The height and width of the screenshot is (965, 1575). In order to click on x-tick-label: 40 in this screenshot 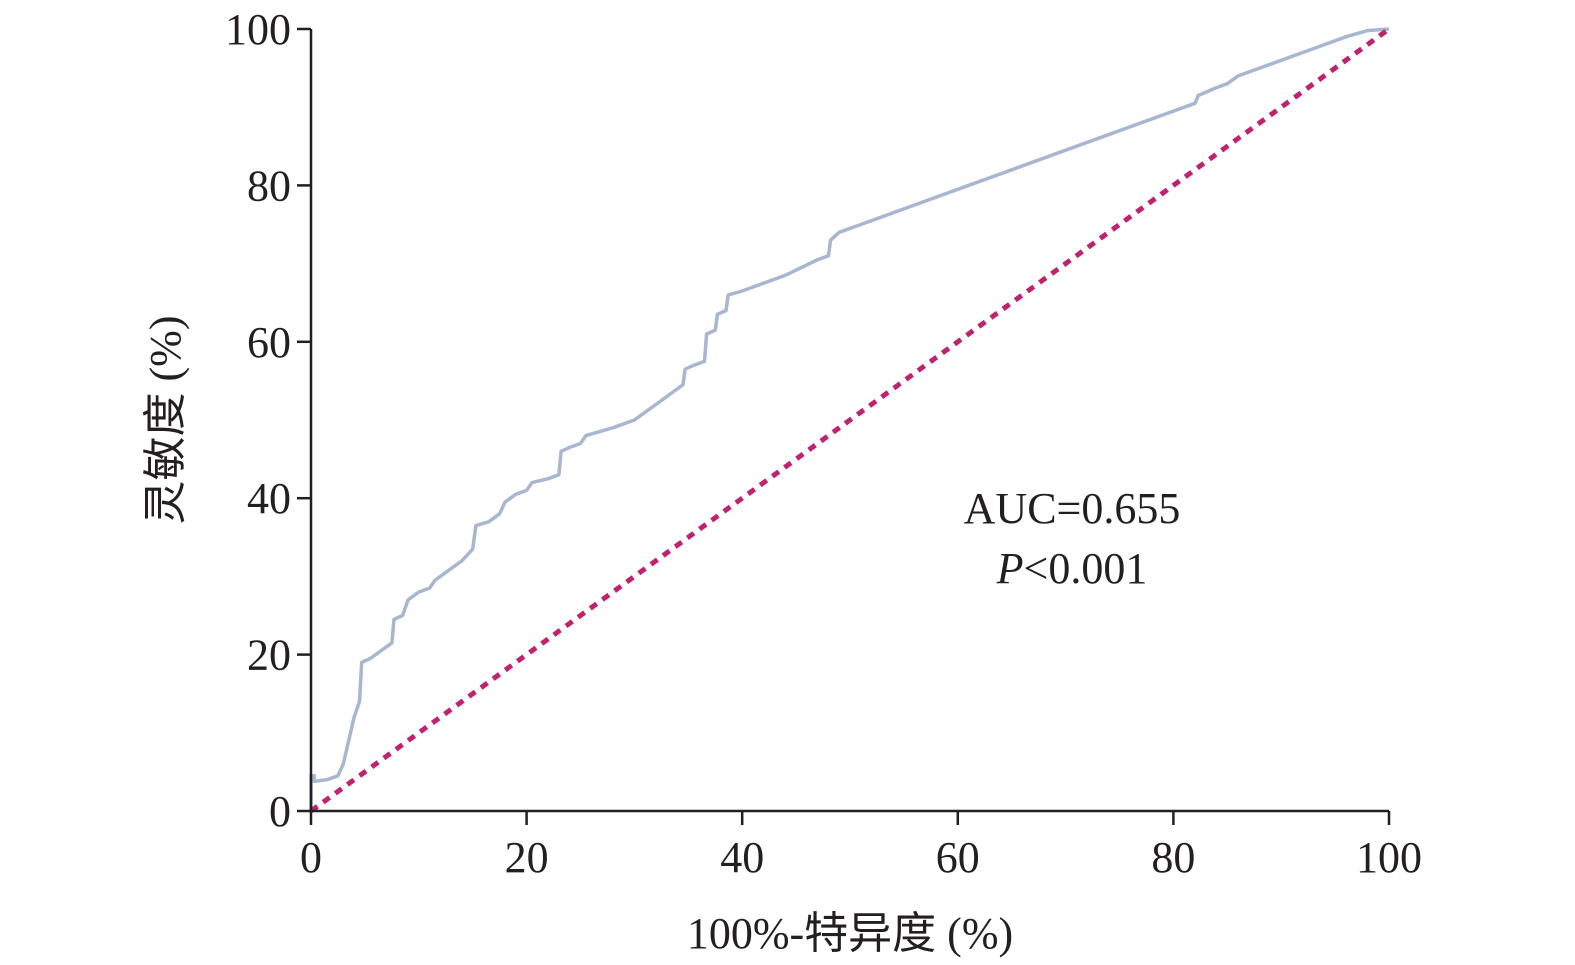, I will do `click(742, 857)`.